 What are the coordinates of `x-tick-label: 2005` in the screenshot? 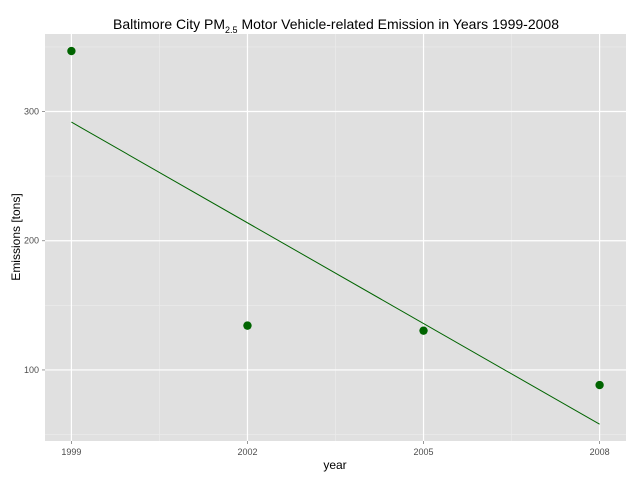 It's located at (424, 452).